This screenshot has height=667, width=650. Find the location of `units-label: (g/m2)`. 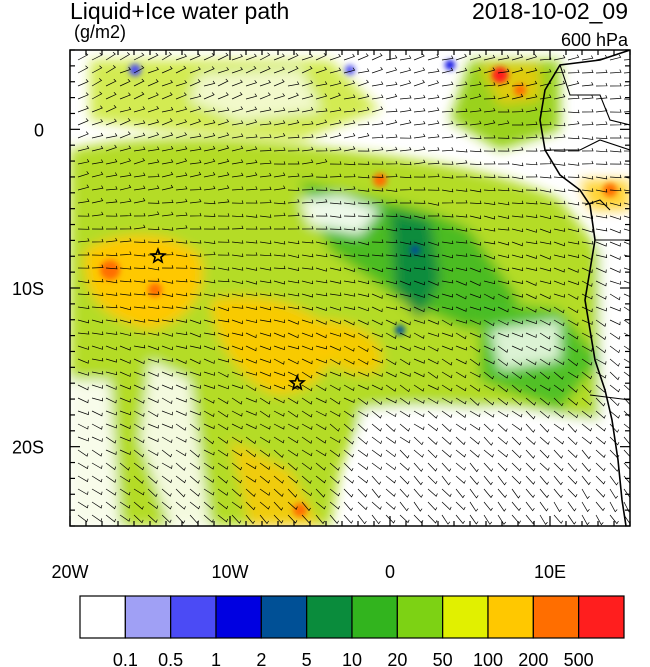

units-label: (g/m2) is located at coordinates (100, 32).